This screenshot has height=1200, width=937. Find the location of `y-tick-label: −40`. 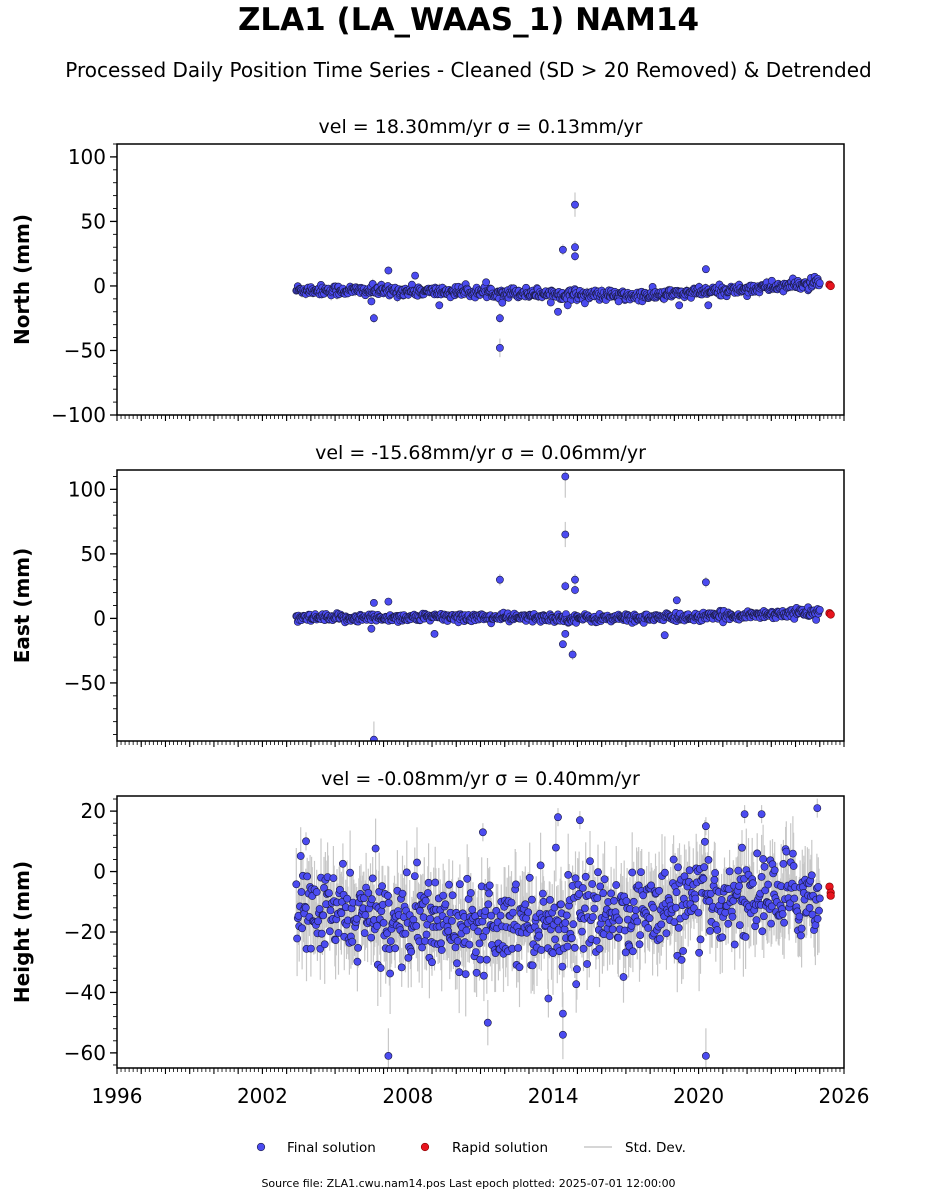

y-tick-label: −40 is located at coordinates (85, 992).